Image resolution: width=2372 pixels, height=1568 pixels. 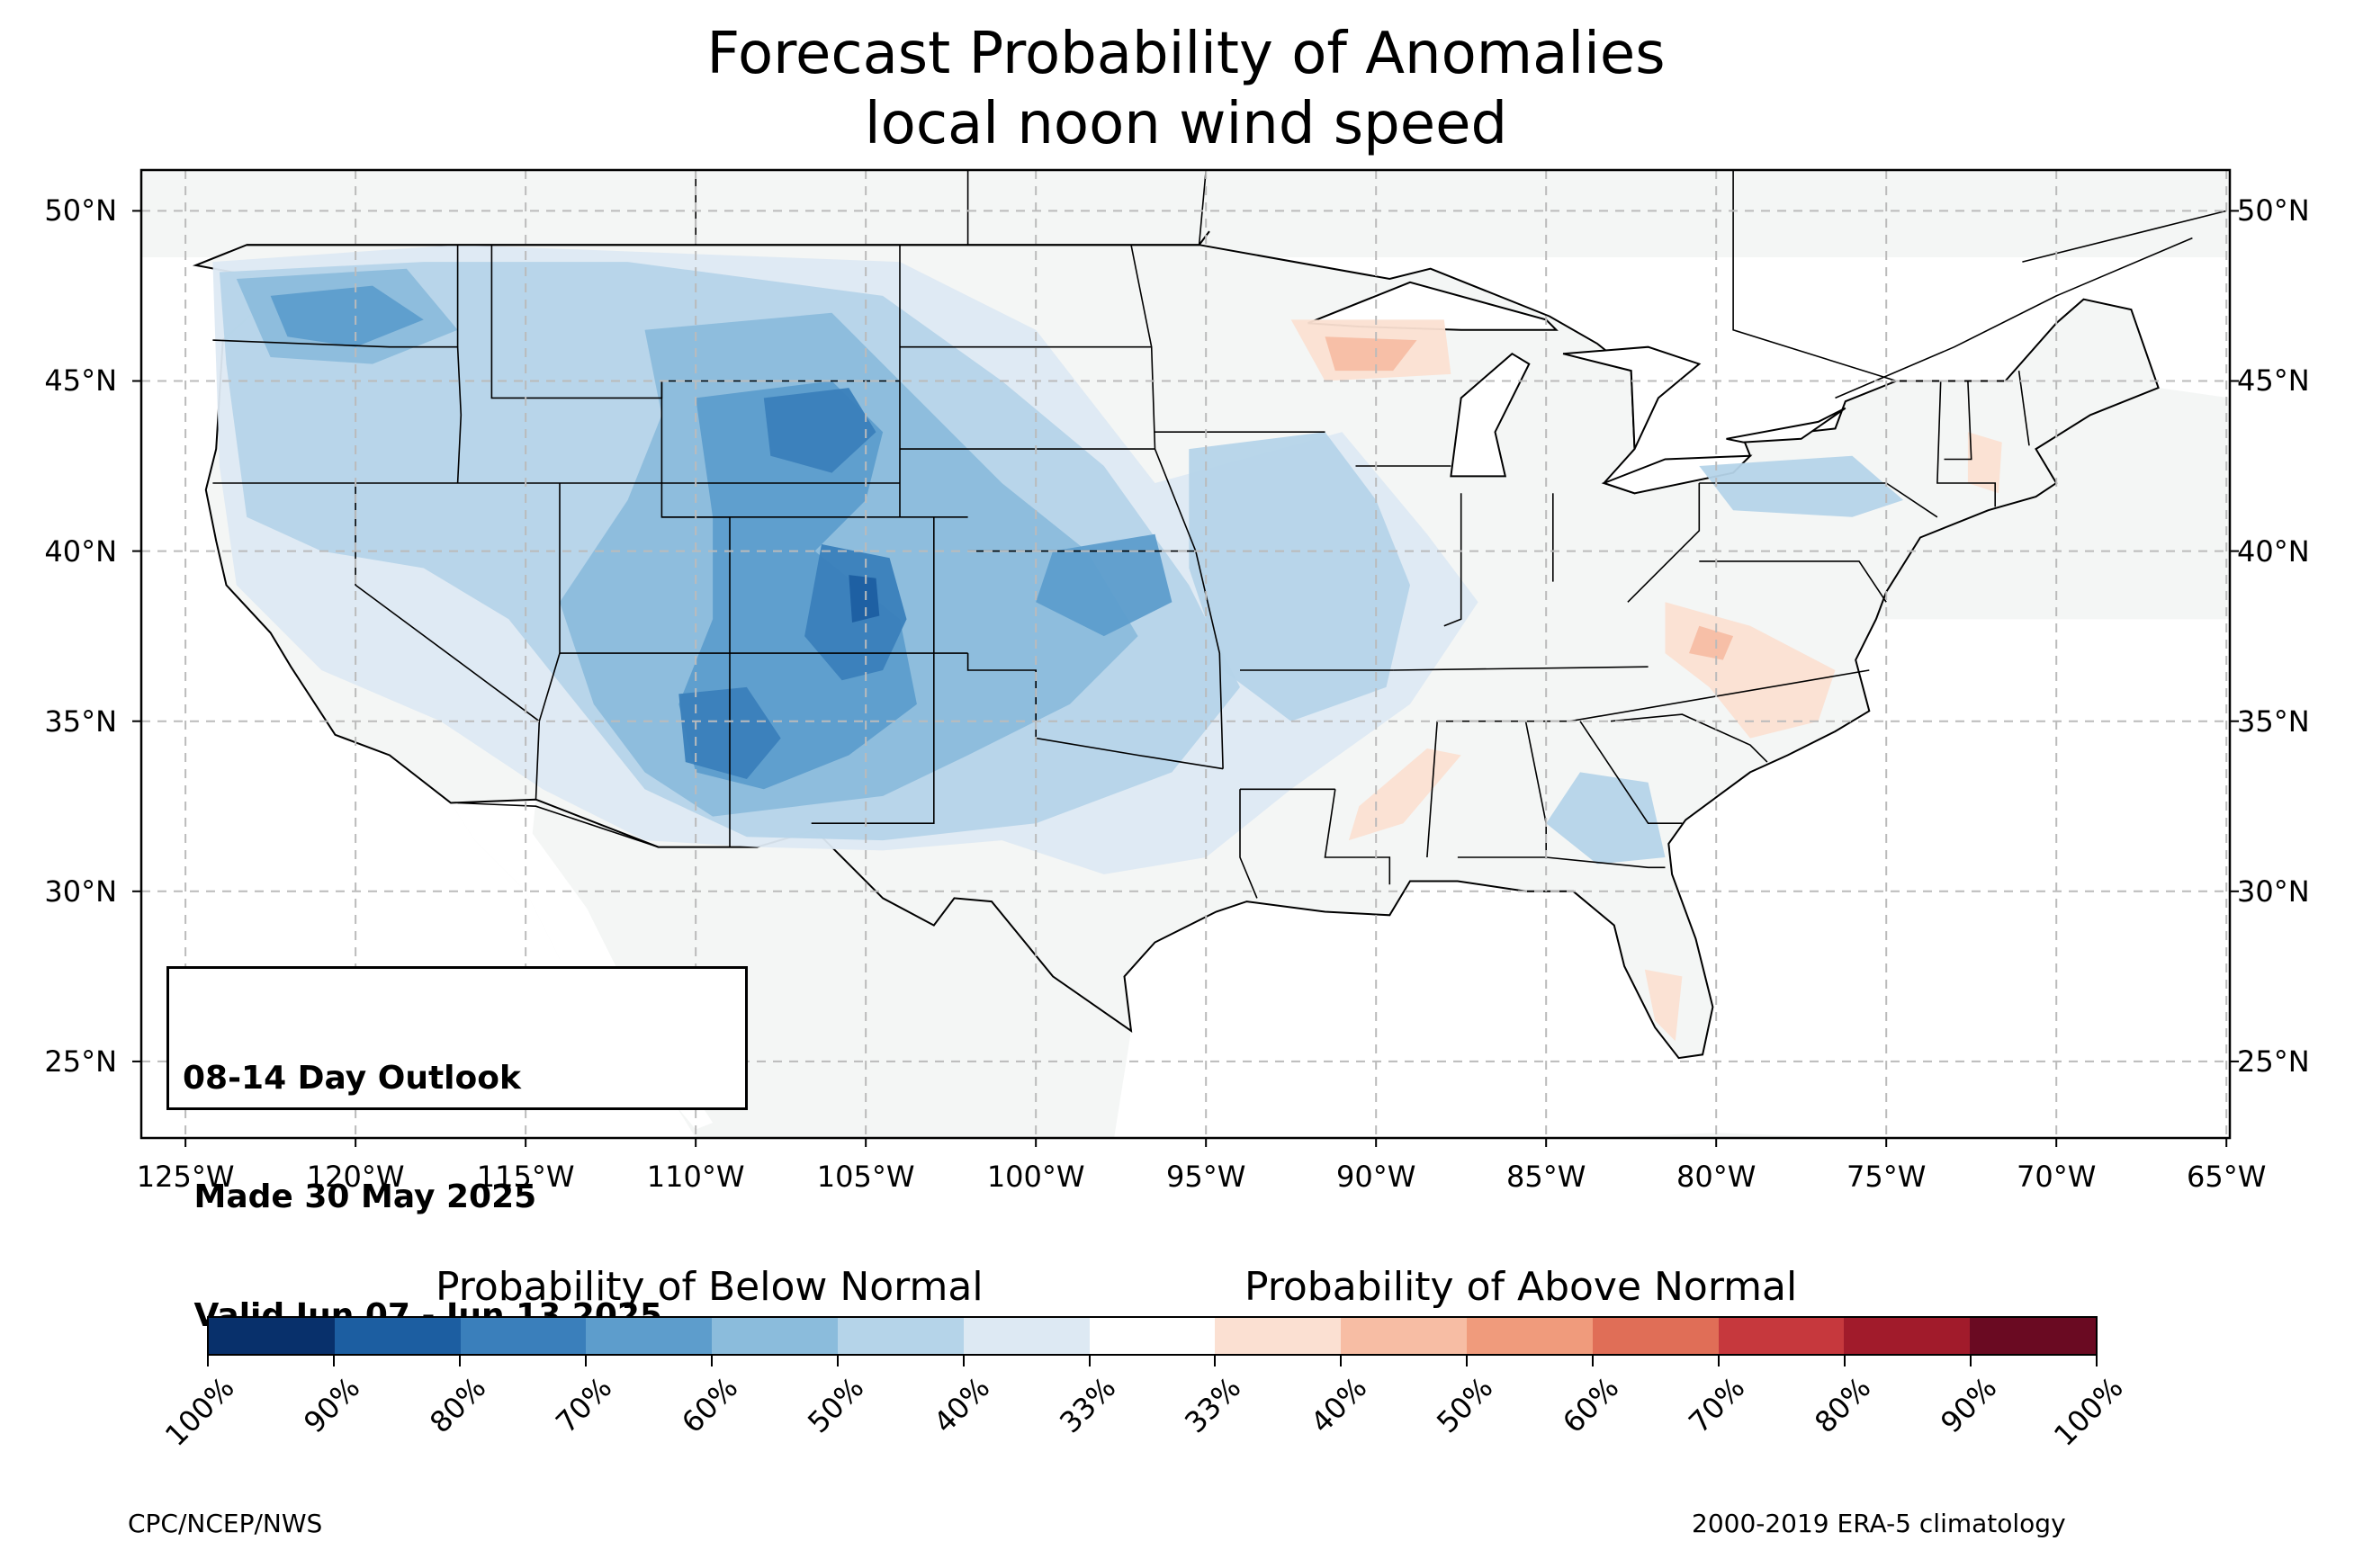 What do you see at coordinates (80, 551) in the screenshot?
I see `lat-label-left: 40°N` at bounding box center [80, 551].